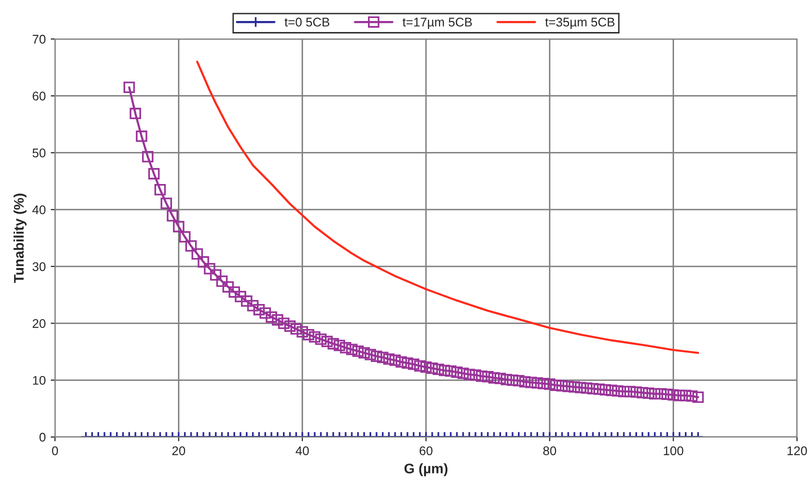 The width and height of the screenshot is (811, 493). I want to click on y-tick-label: 40, so click(39, 209).